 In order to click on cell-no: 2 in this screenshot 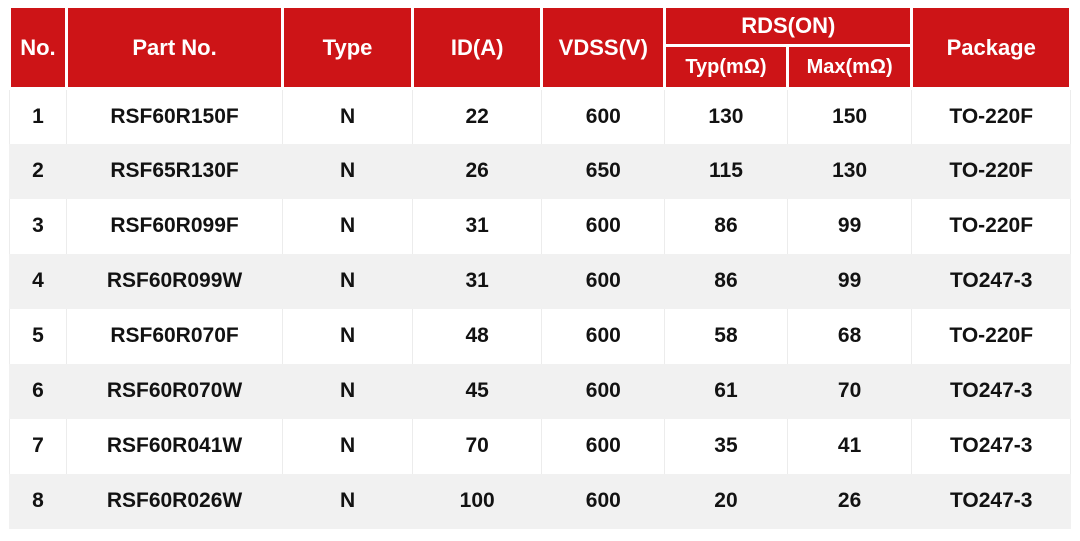, I will do `click(38, 171)`.